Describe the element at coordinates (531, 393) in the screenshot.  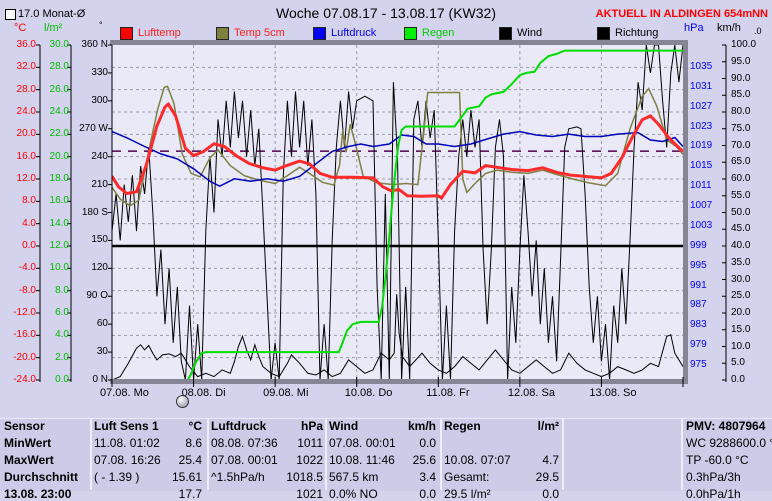
I see `x-day-label: 12.08. Sa` at that location.